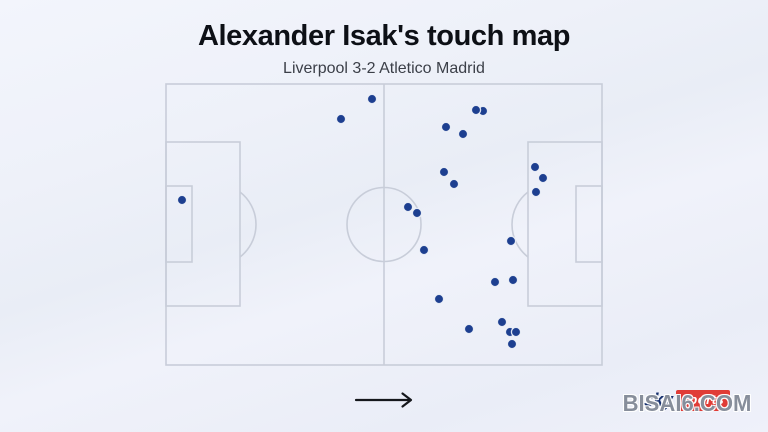  I want to click on sports-logo-text: sports, so click(703, 399).